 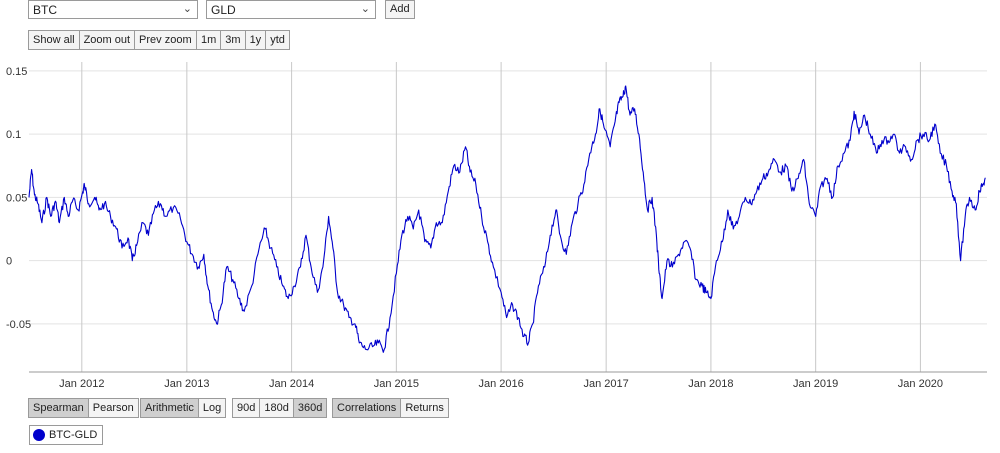 What do you see at coordinates (710, 384) in the screenshot?
I see `x-tick-label: Jan 2018` at bounding box center [710, 384].